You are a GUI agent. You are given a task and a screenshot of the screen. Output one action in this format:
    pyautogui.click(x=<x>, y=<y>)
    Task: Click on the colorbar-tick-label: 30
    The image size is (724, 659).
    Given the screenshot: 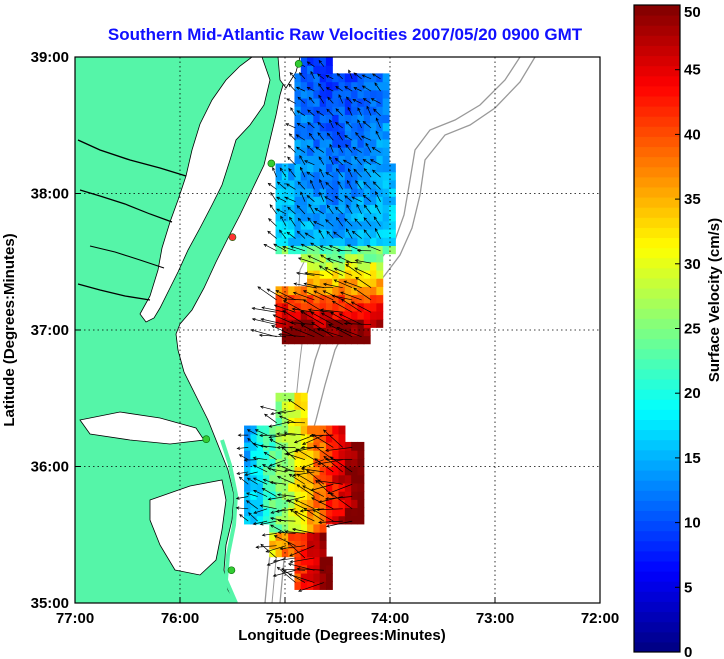 What is the action you would take?
    pyautogui.click(x=692, y=264)
    